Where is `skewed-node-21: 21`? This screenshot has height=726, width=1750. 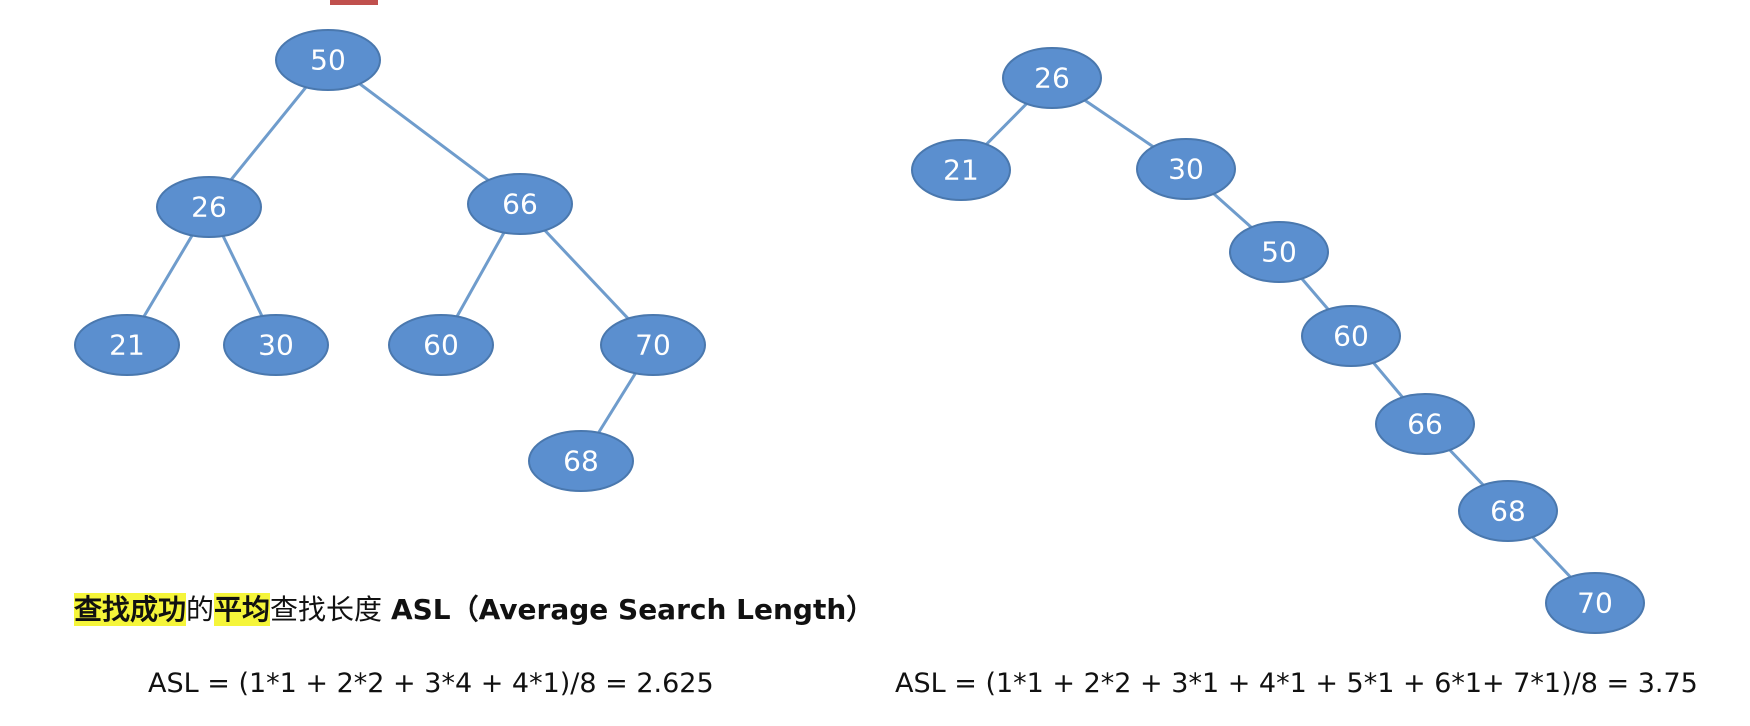 skewed-node-21: 21 is located at coordinates (961, 170).